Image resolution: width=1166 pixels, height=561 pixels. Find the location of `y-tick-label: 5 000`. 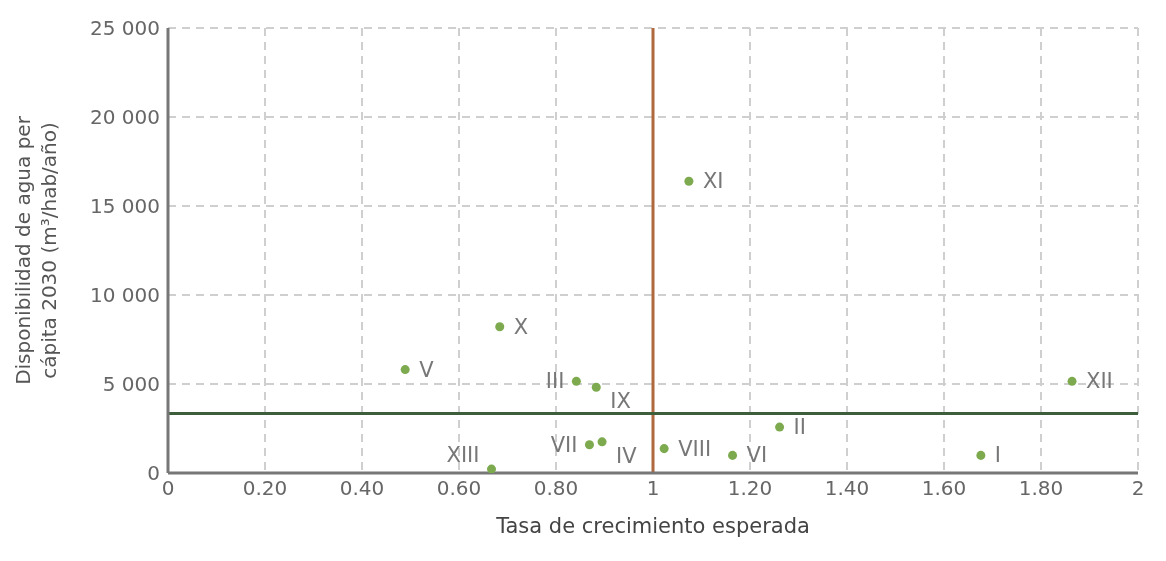

y-tick-label: 5 000 is located at coordinates (131, 384).